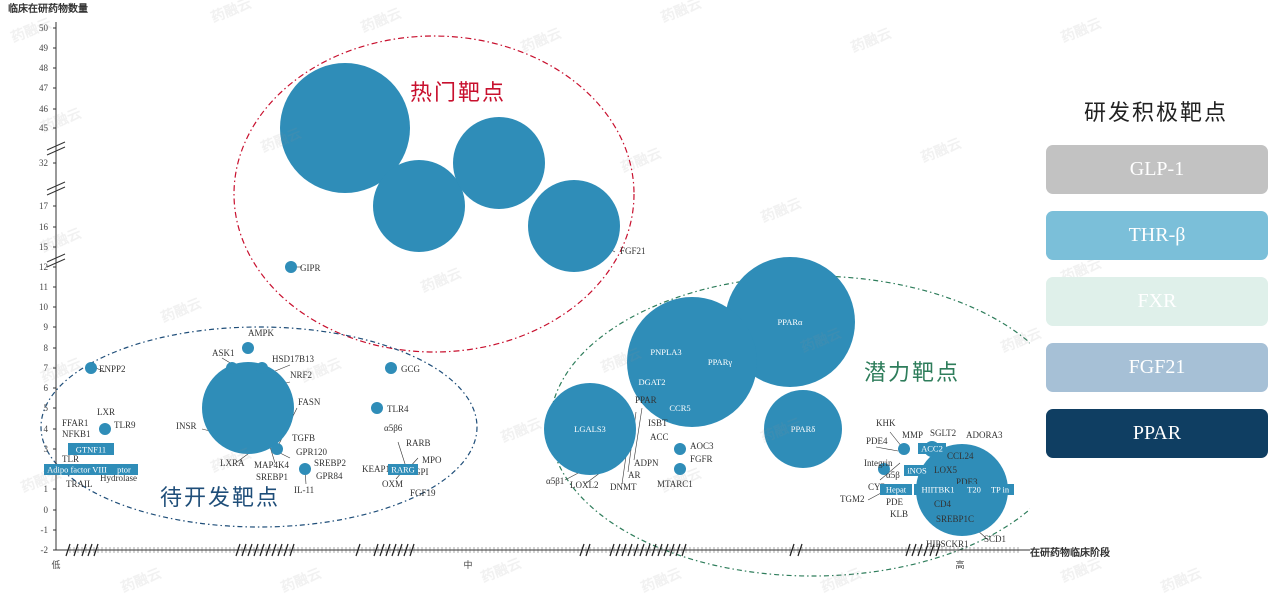 The height and width of the screenshot is (597, 1280). I want to click on bubble-gcgr, so click(574, 226).